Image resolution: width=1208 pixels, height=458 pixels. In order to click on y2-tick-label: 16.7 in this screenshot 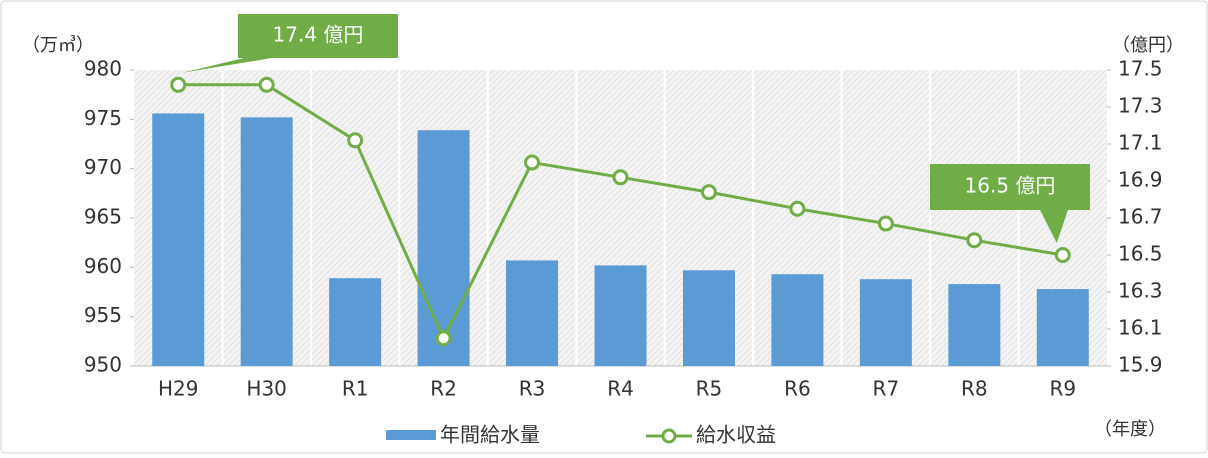, I will do `click(1140, 217)`.